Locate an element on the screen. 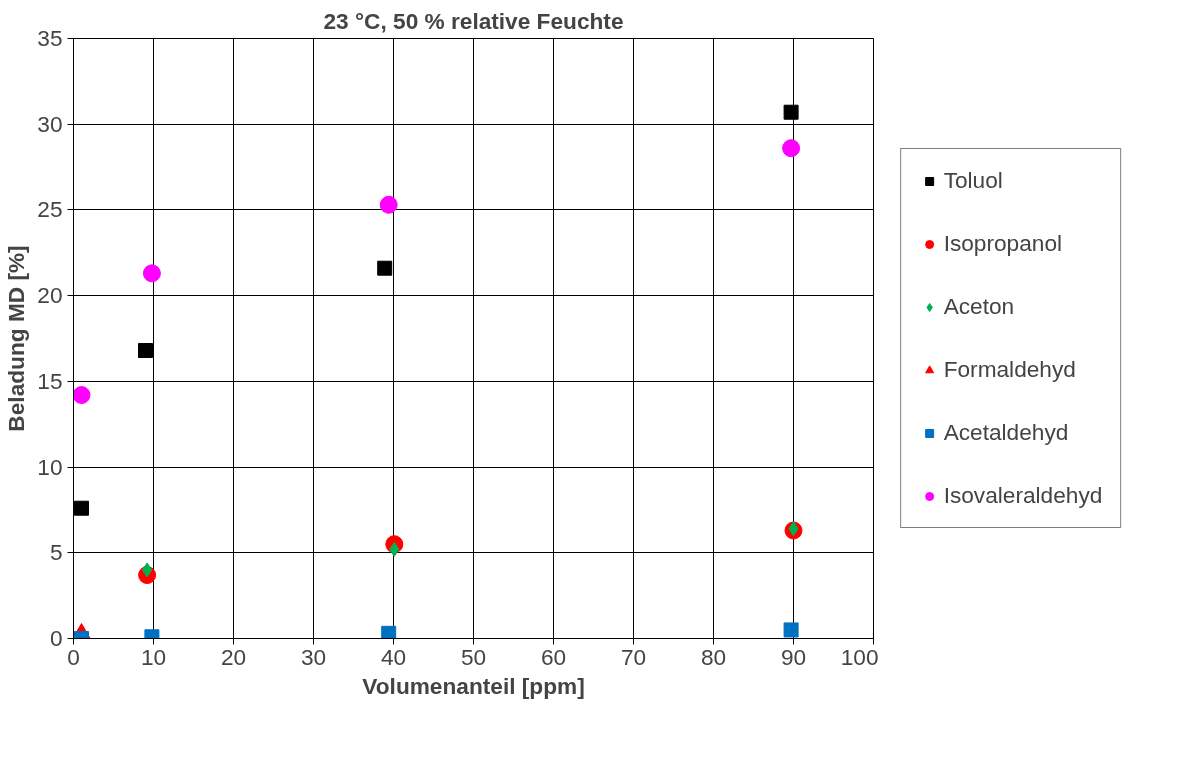 The height and width of the screenshot is (760, 1197). x-tick-label: 20 is located at coordinates (233, 656).